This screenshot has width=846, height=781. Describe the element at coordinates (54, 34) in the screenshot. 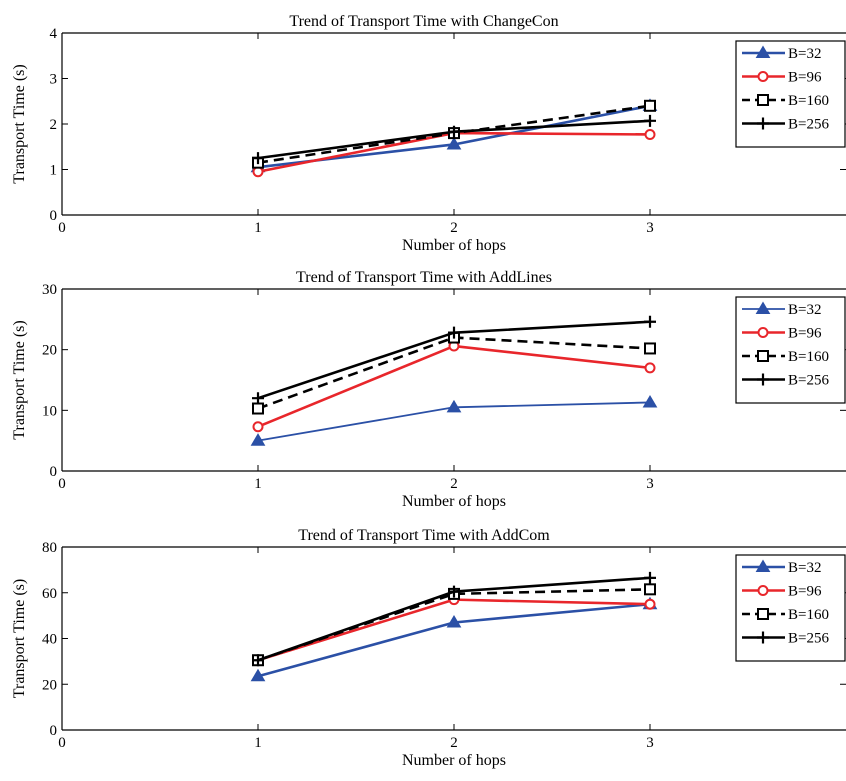

I see `y-tick-label: 4` at that location.